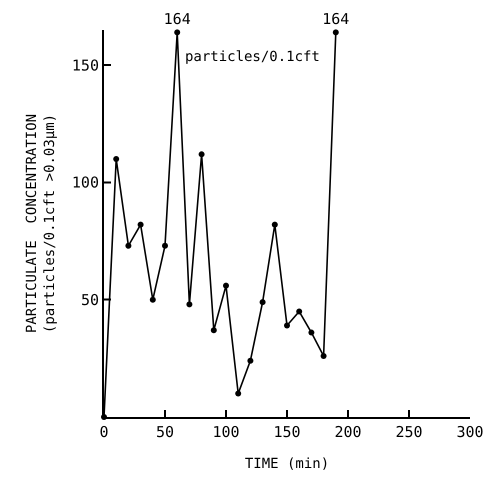 The image size is (496, 489). I want to click on y-axis-title: PARTICULATE CONCENTRATION (particles/0.1cft >0.03μm), so click(41, 224).